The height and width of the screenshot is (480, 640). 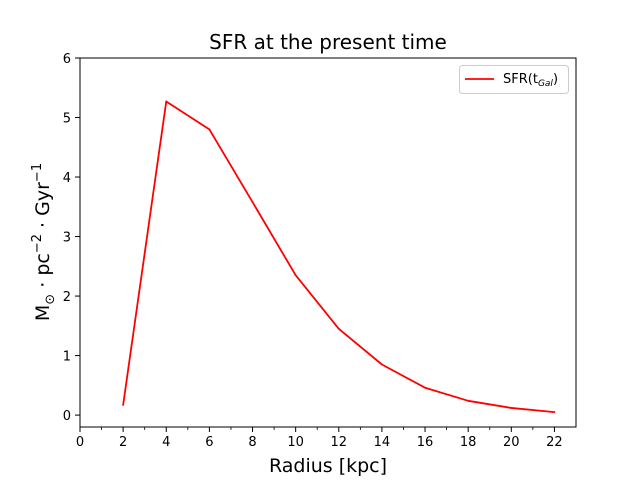 I want to click on x-tick-label: 6, so click(x=209, y=442).